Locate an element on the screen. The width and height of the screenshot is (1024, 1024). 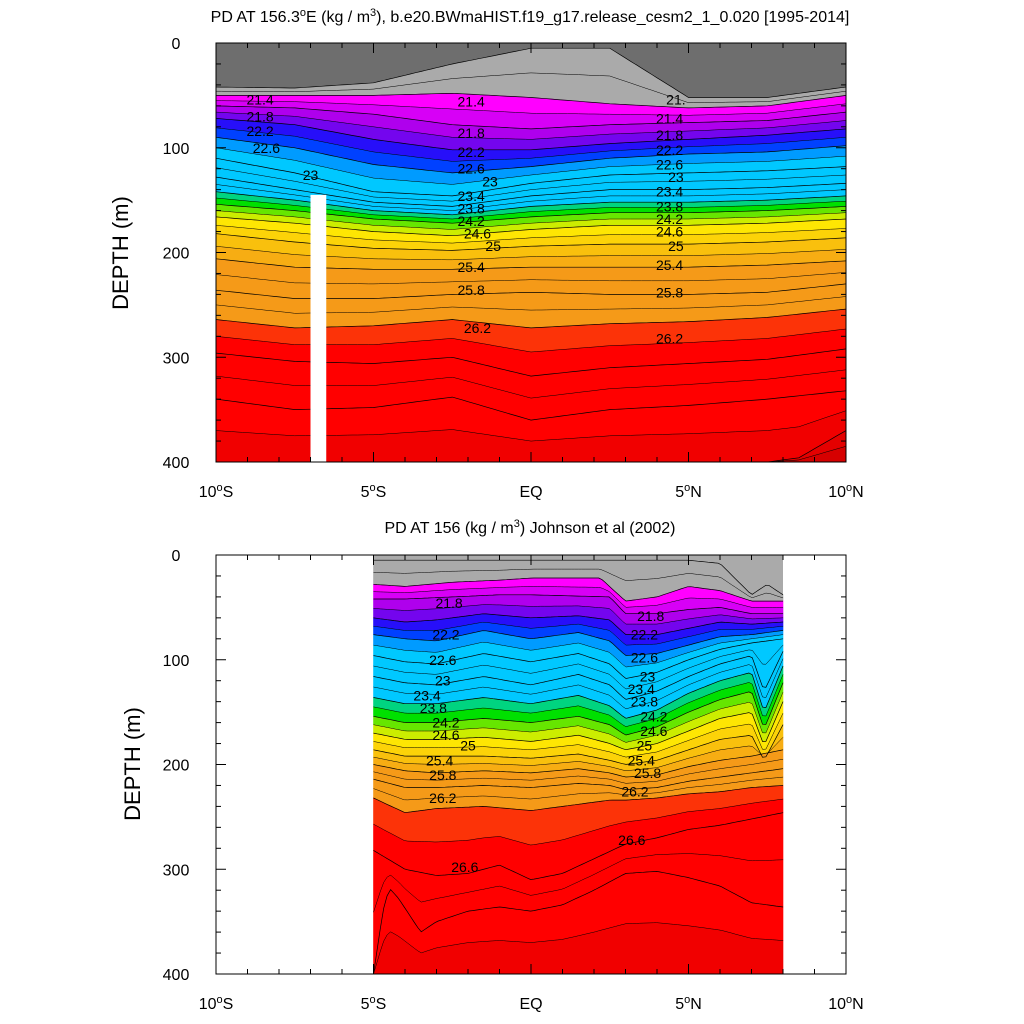
contour-line-26.6 is located at coordinates (578, 846).